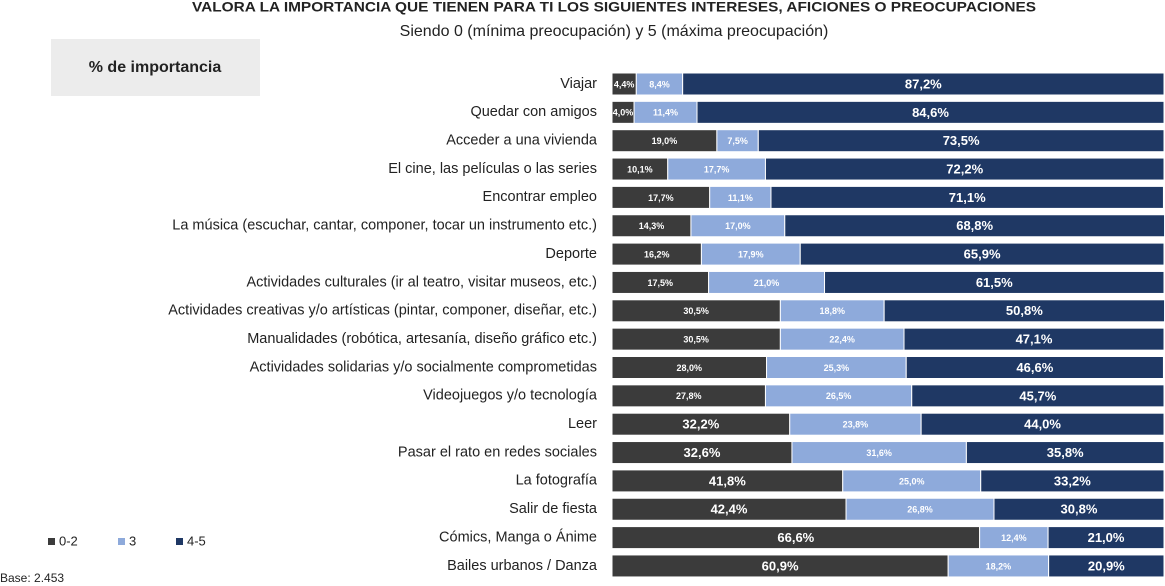 Image resolution: width=1165 pixels, height=586 pixels. What do you see at coordinates (832, 311) in the screenshot?
I see `value-label: 18,8%` at bounding box center [832, 311].